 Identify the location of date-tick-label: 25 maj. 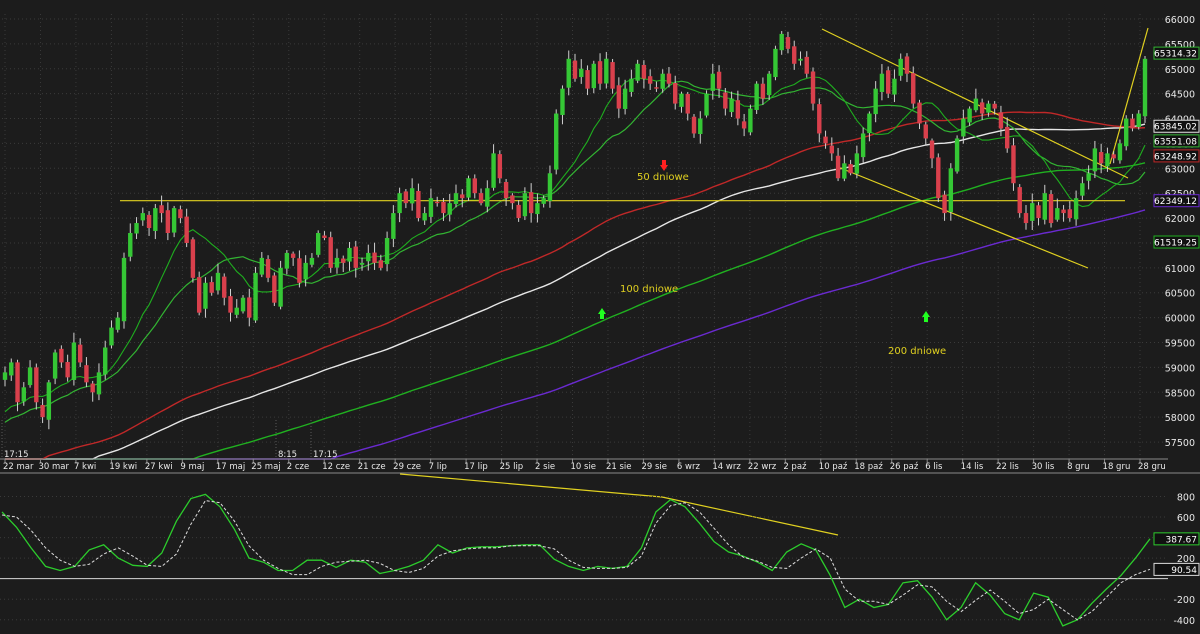
(265, 467).